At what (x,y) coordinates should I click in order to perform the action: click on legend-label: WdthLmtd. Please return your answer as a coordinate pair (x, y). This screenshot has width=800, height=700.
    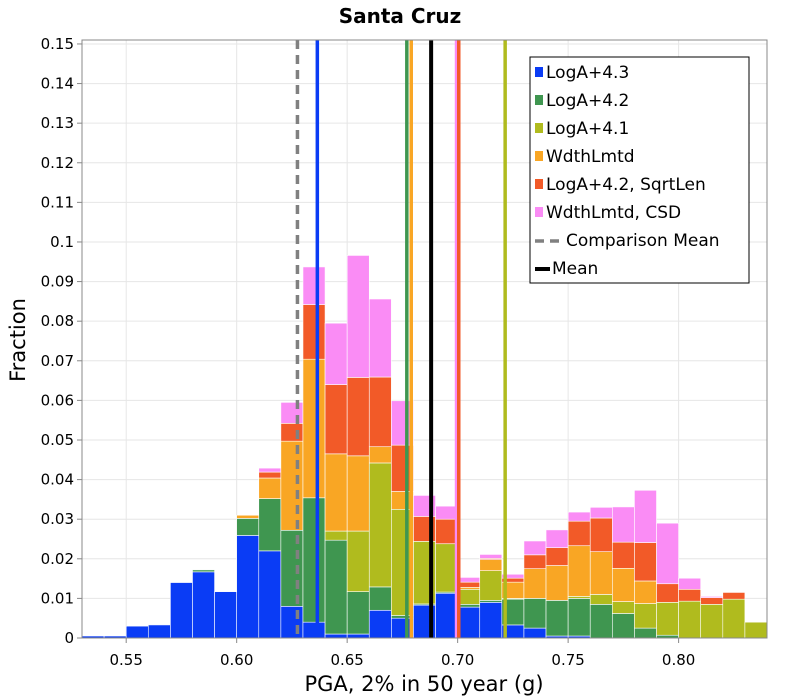
    Looking at the image, I should click on (590, 157).